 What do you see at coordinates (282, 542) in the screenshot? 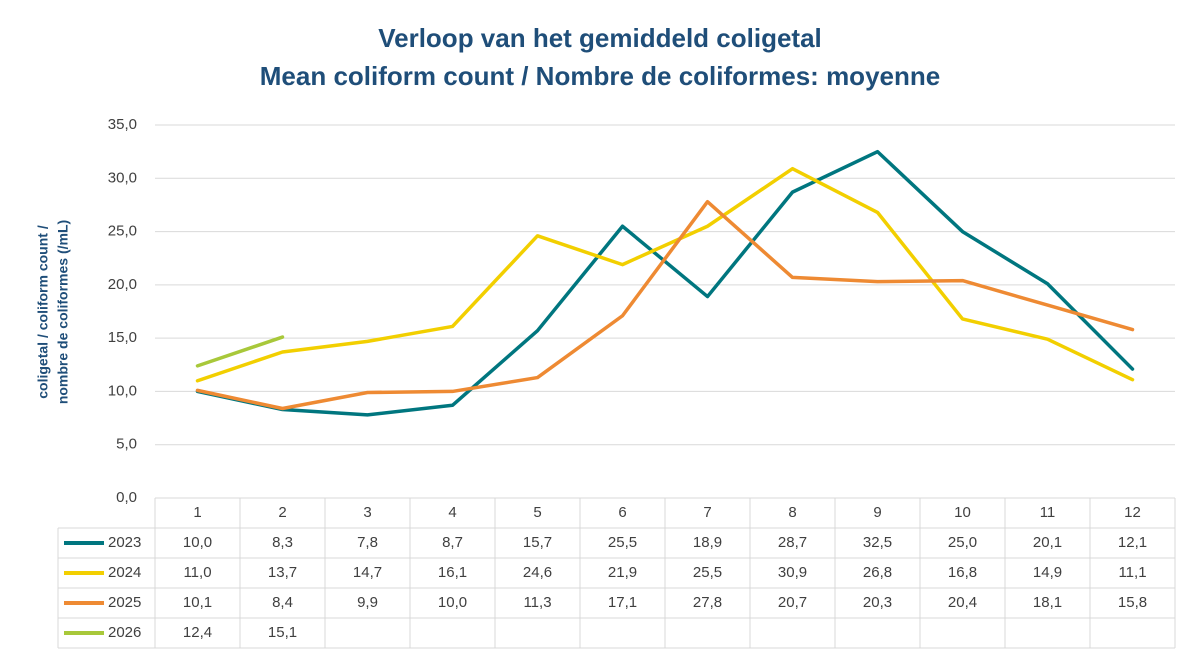
I see `data-table-value: 8,3` at bounding box center [282, 542].